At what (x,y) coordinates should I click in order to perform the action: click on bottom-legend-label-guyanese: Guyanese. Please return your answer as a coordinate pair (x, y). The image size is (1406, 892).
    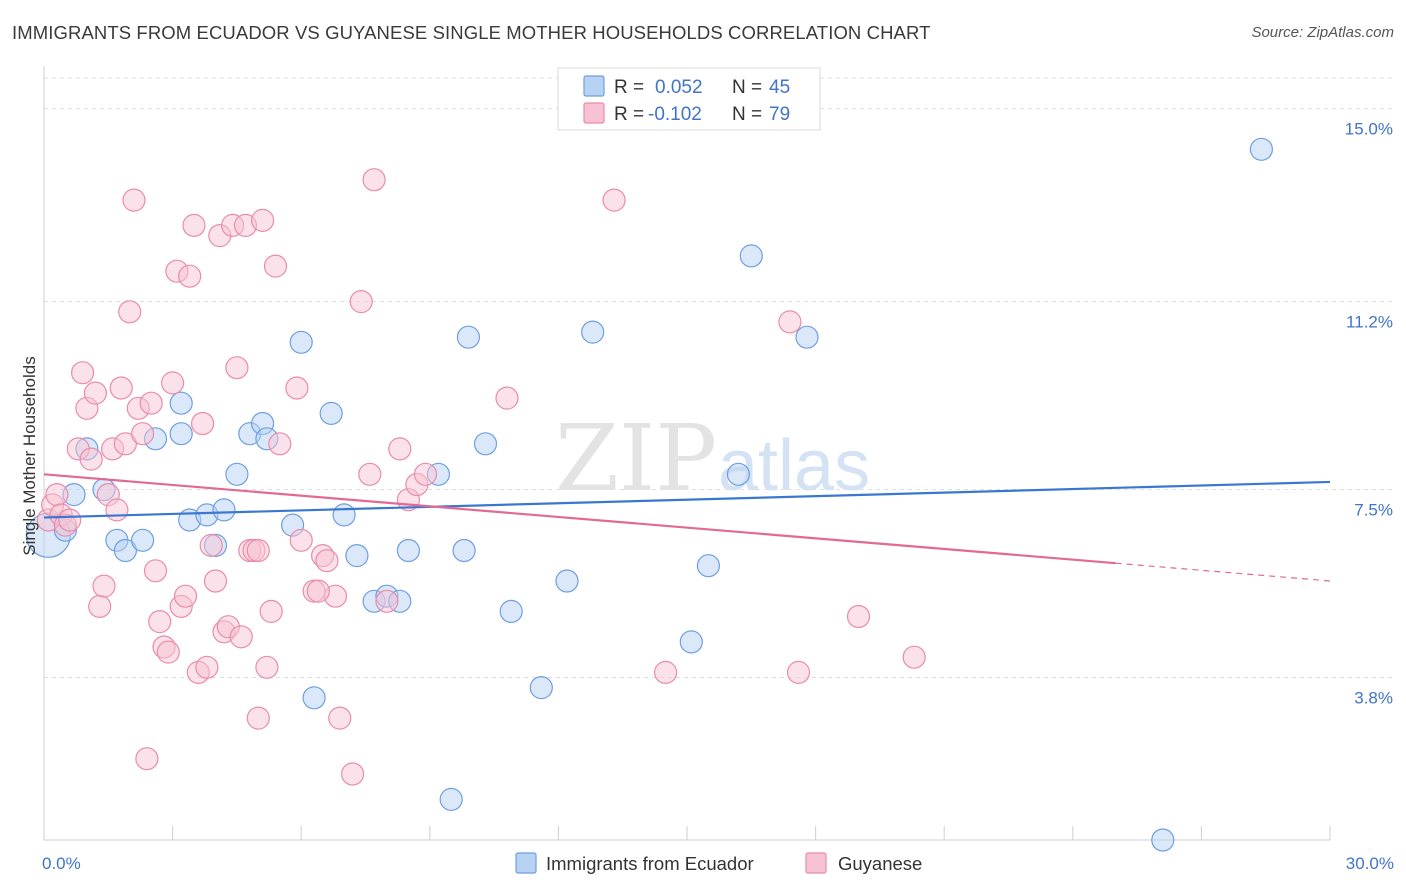
    Looking at the image, I should click on (880, 863).